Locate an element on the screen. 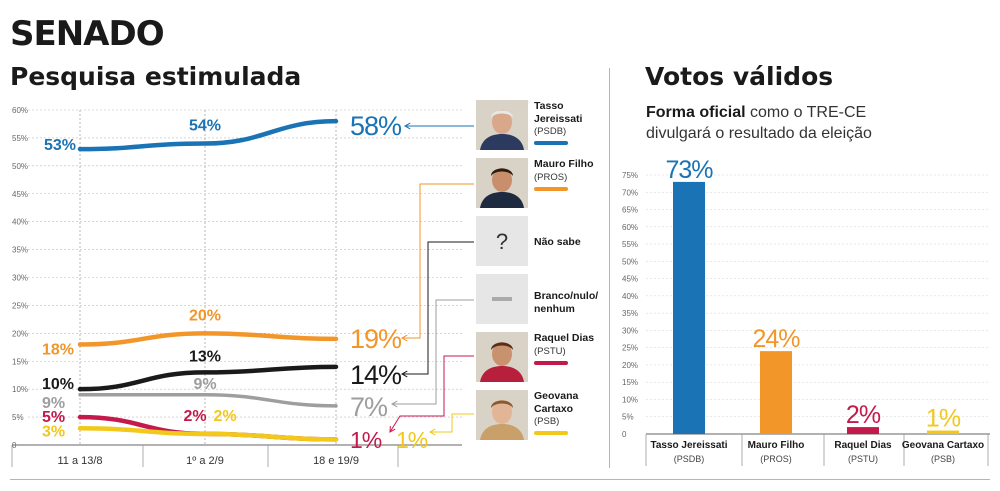 The height and width of the screenshot is (491, 1000). data-label: 5% is located at coordinates (53, 417).